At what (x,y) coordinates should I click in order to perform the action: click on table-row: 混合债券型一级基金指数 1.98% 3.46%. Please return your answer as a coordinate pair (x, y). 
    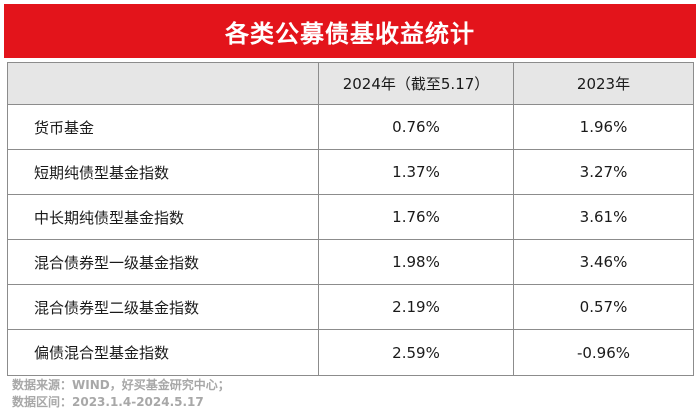
    Looking at the image, I should click on (350, 262).